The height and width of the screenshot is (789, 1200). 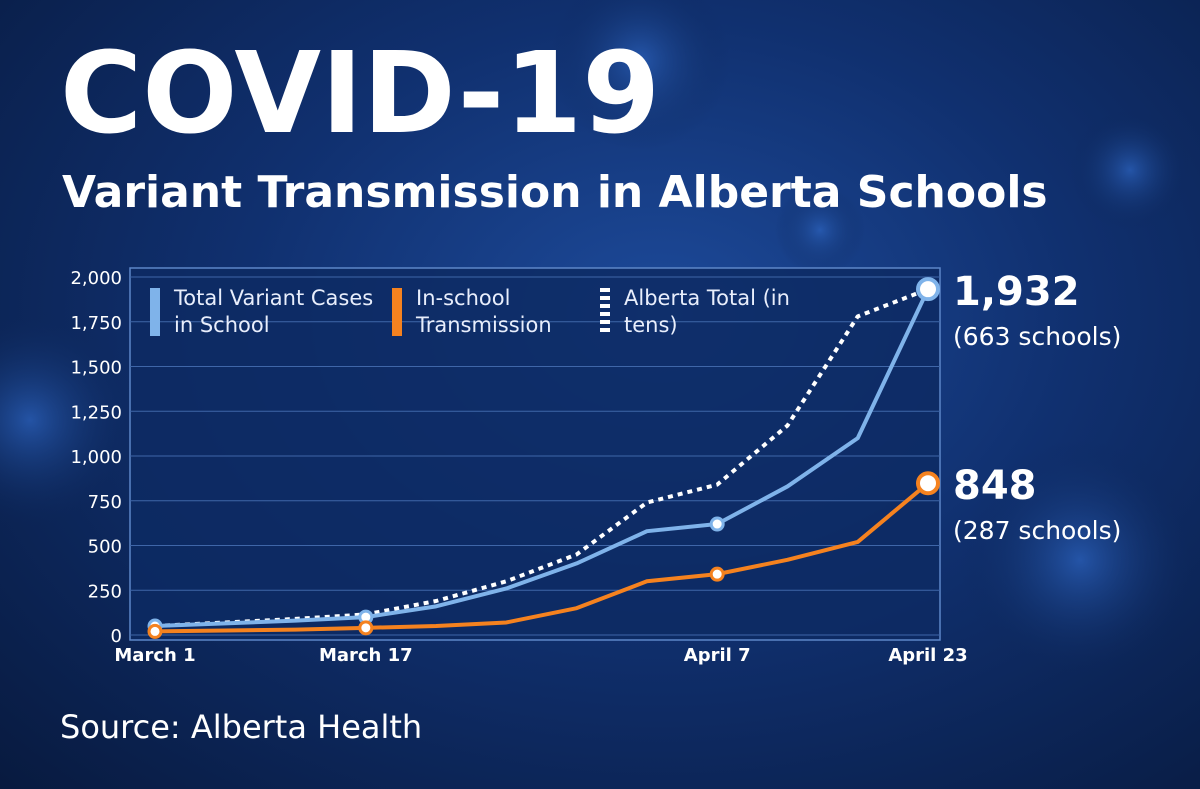 I want to click on legend-label: In-school Transmission, so click(x=484, y=311).